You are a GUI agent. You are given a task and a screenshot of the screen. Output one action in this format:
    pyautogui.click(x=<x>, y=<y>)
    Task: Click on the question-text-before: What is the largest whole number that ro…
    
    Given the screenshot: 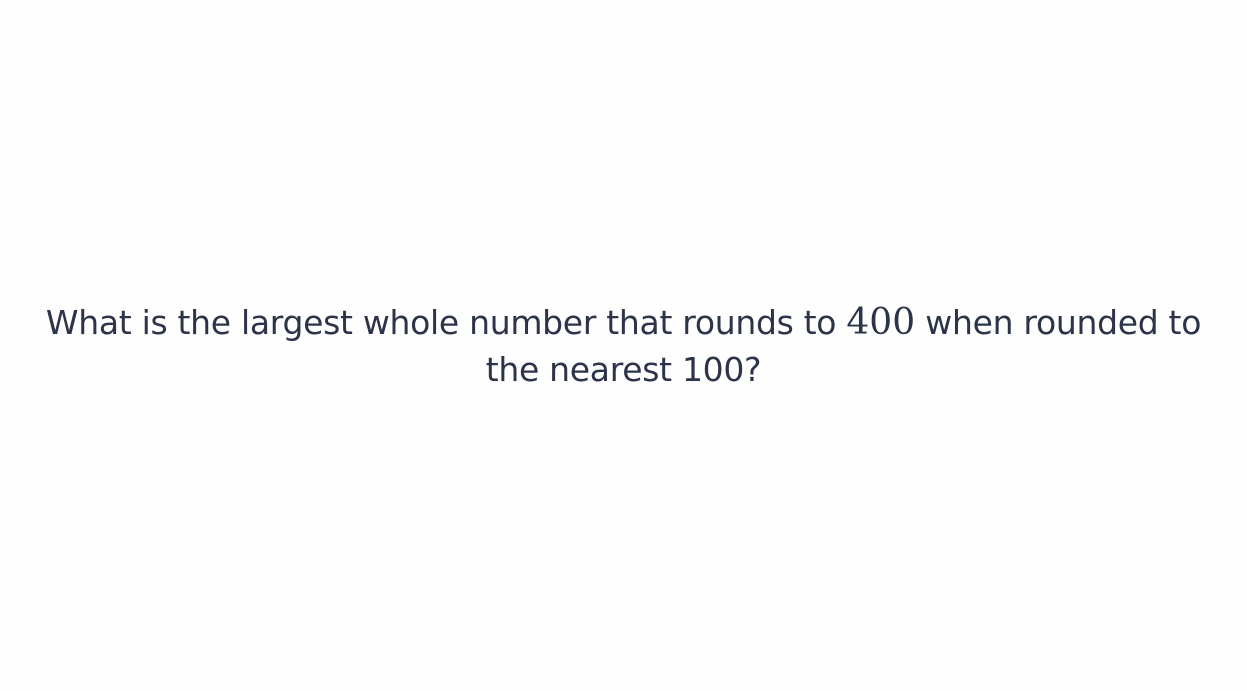 What is the action you would take?
    pyautogui.click(x=446, y=322)
    